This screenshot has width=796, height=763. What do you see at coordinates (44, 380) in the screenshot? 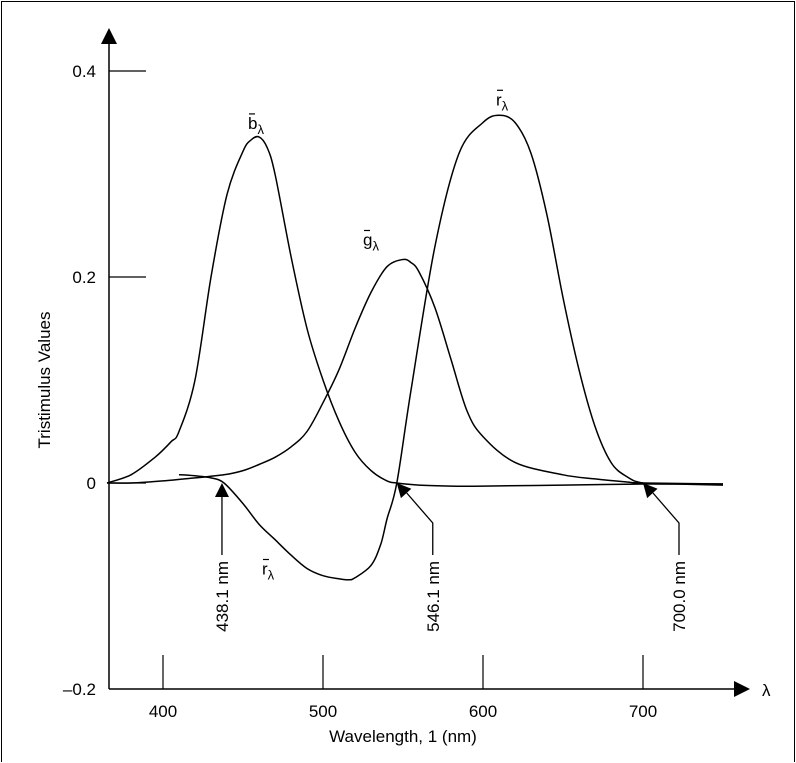
I see `y-axis-label: Tristimulus Values` at bounding box center [44, 380].